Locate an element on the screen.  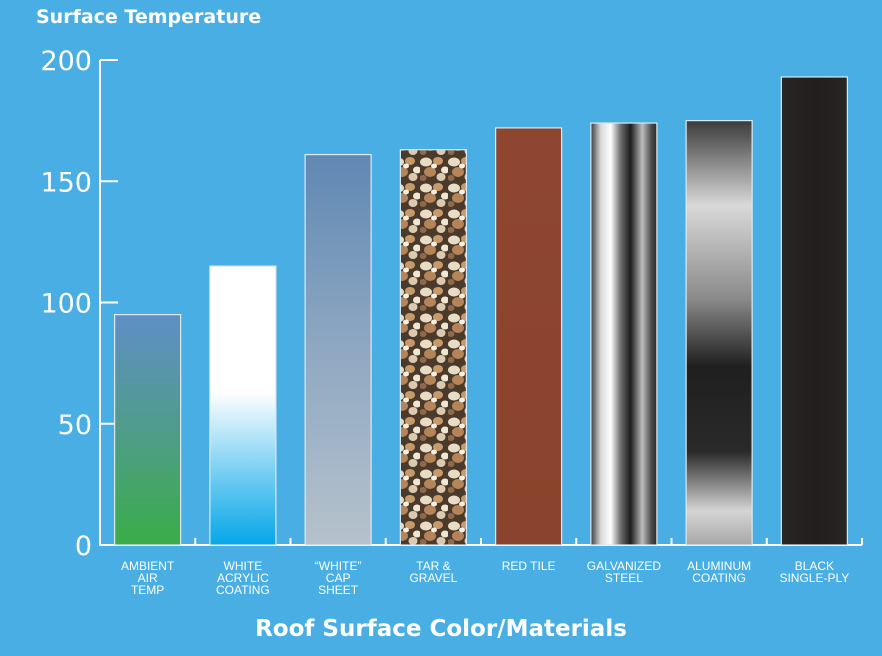
x-tick-label: RED TILE is located at coordinates (529, 566).